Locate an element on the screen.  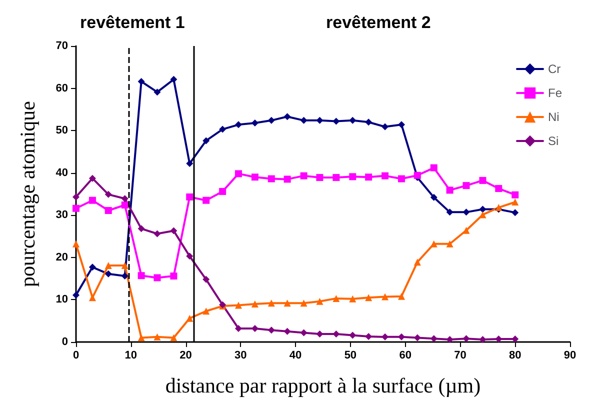
x-tick-label: 20 is located at coordinates (186, 356).